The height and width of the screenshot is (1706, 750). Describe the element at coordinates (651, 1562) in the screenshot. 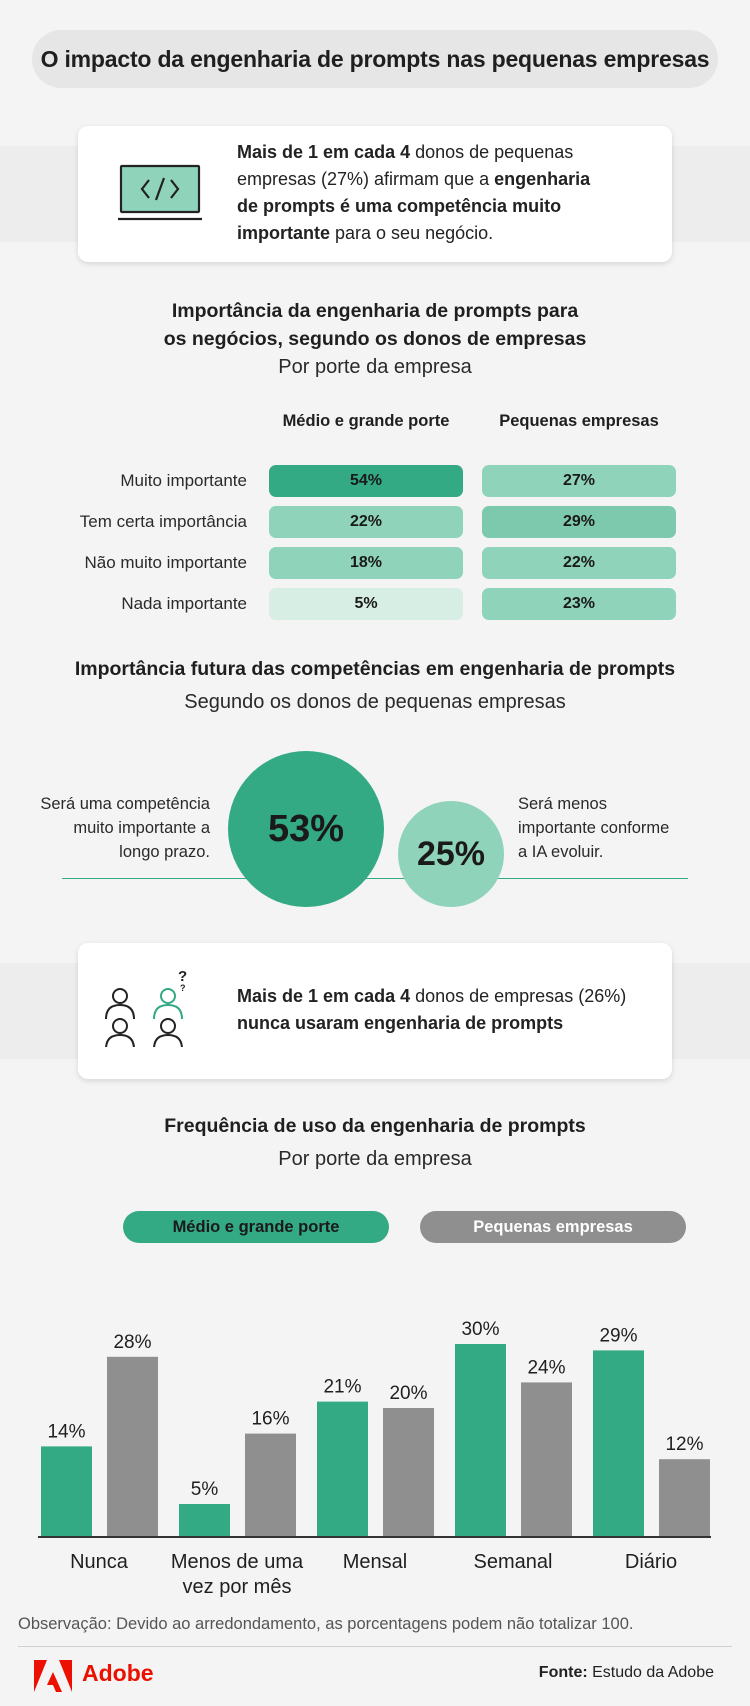

I see `category-label: Diário` at that location.